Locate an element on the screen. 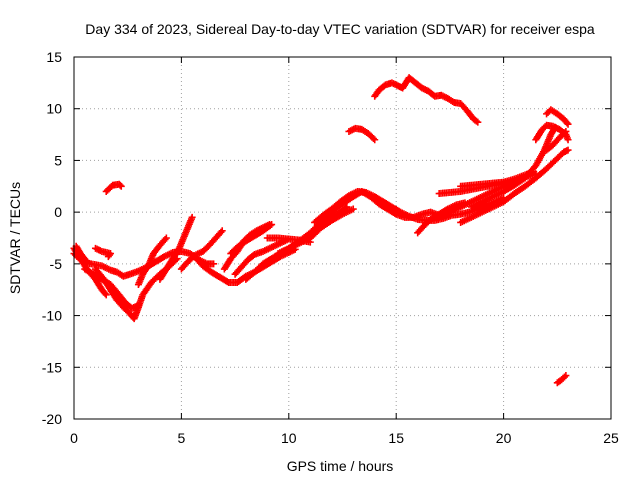 This screenshot has width=640, height=480. series-s6 is located at coordinates (111, 288).